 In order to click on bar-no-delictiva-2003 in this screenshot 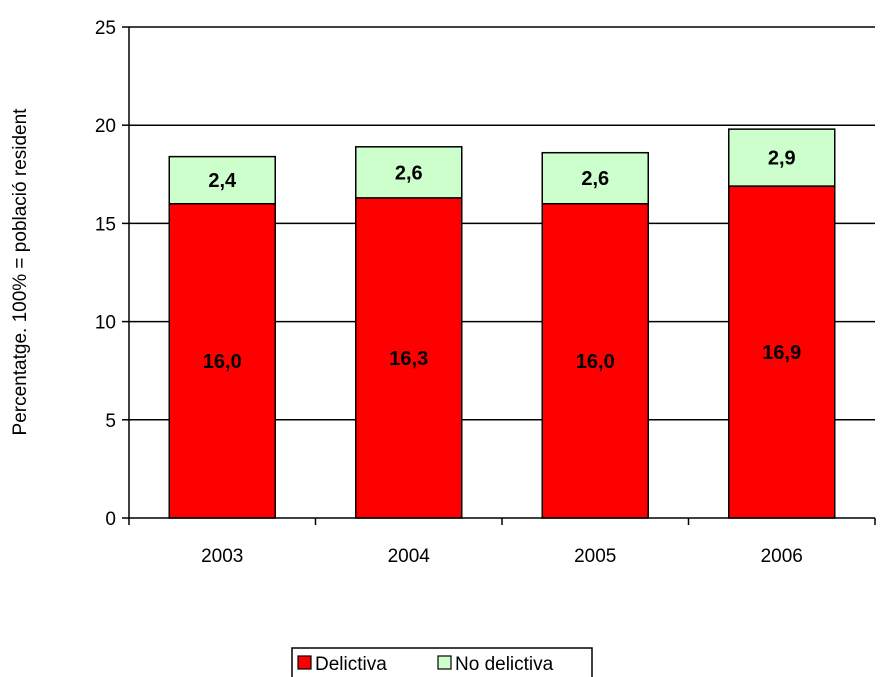, I will do `click(222, 180)`.